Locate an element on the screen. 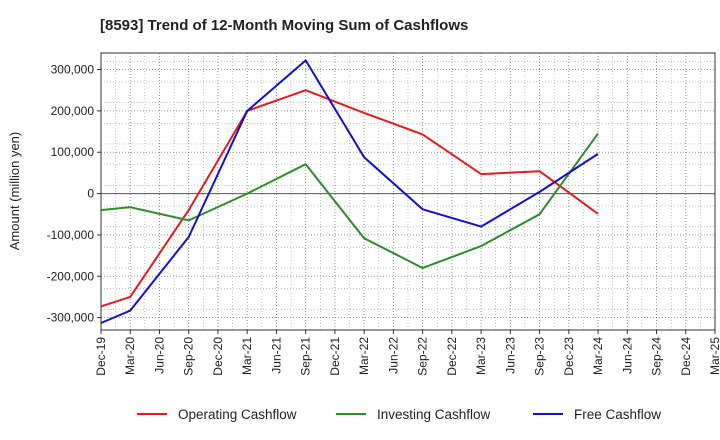 The height and width of the screenshot is (440, 720). y-tick-label: -200,000 is located at coordinates (71, 276).